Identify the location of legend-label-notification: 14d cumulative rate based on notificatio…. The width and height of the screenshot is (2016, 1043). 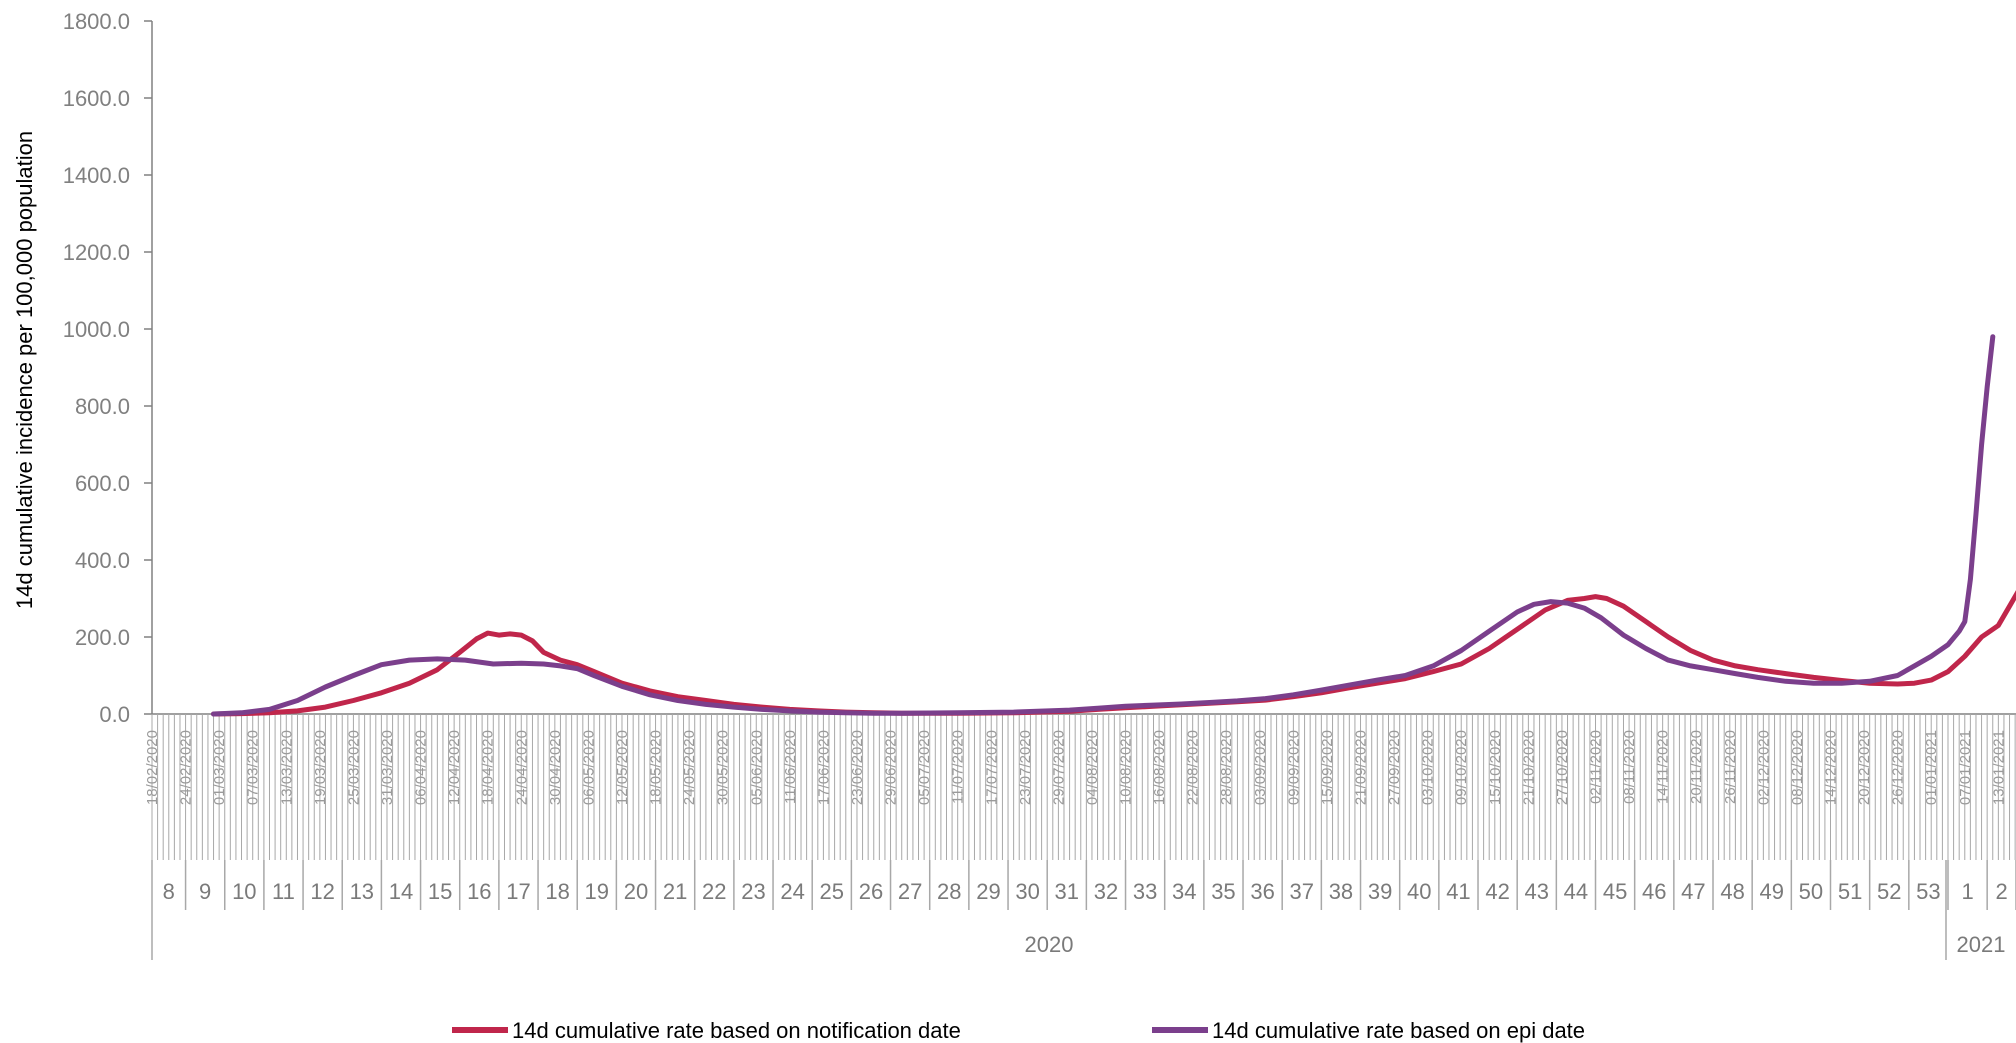
(736, 1030).